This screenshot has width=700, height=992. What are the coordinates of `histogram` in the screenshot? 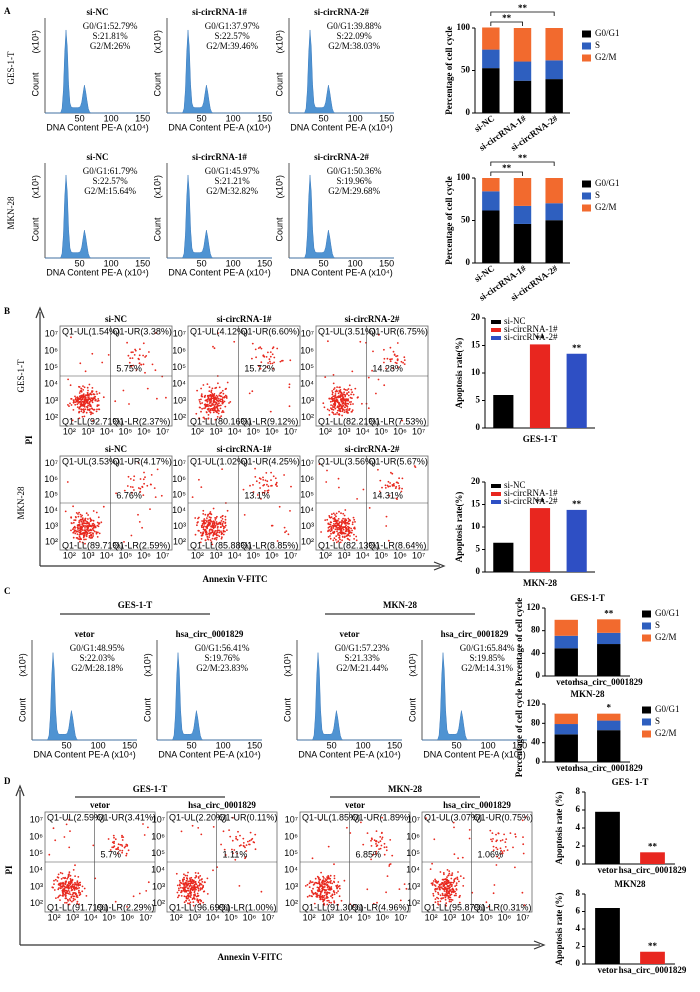 It's located at (474, 696).